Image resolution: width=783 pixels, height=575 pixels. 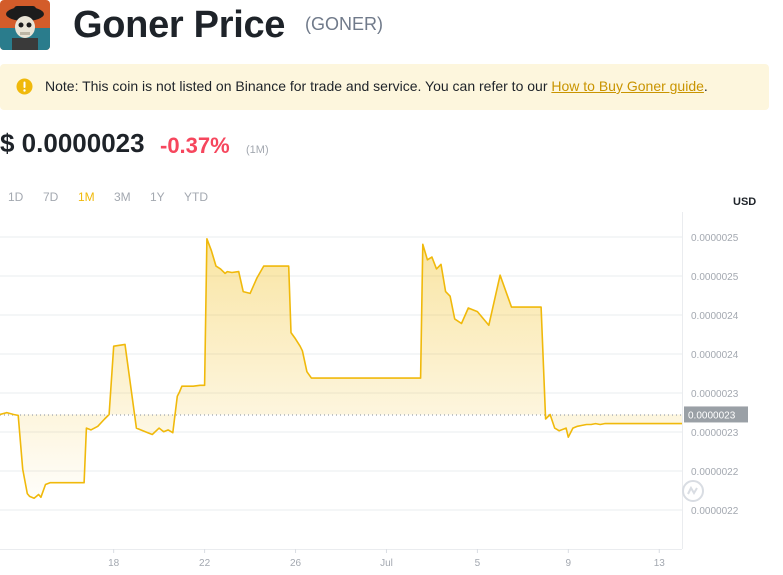 I want to click on current-price-tag: 0.0000023, so click(x=716, y=414).